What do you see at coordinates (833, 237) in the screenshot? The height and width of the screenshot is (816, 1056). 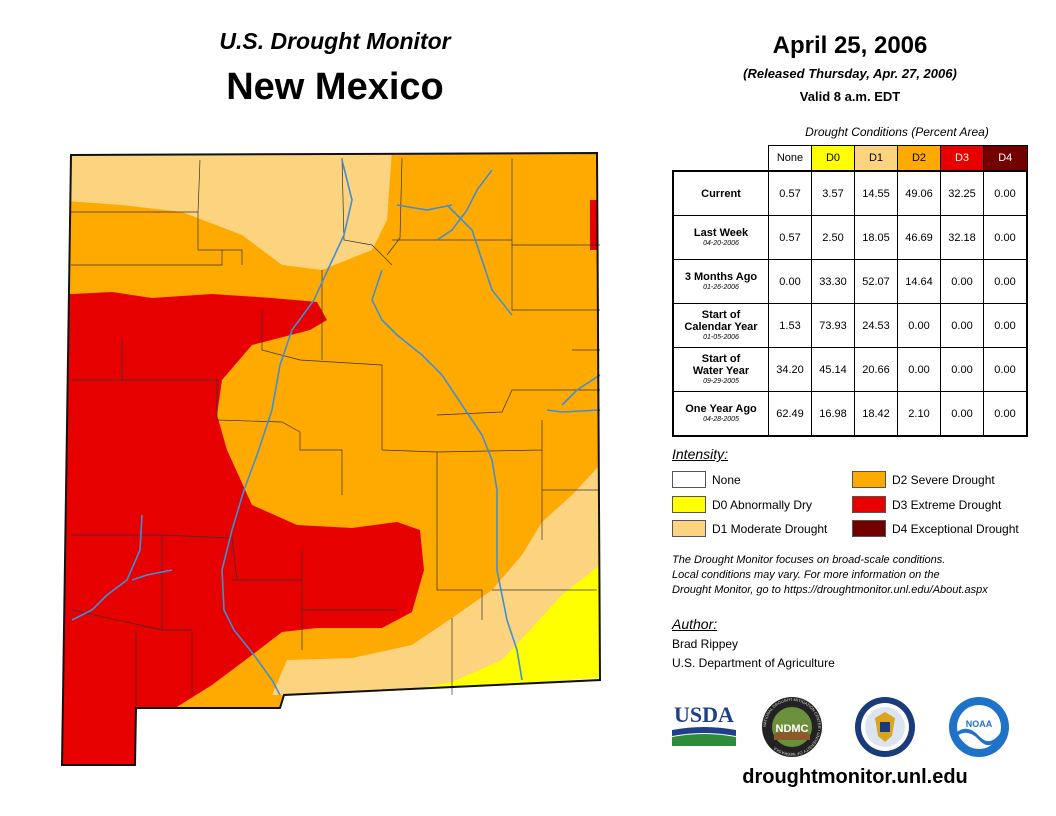 I see `table-cell: 2.50` at bounding box center [833, 237].